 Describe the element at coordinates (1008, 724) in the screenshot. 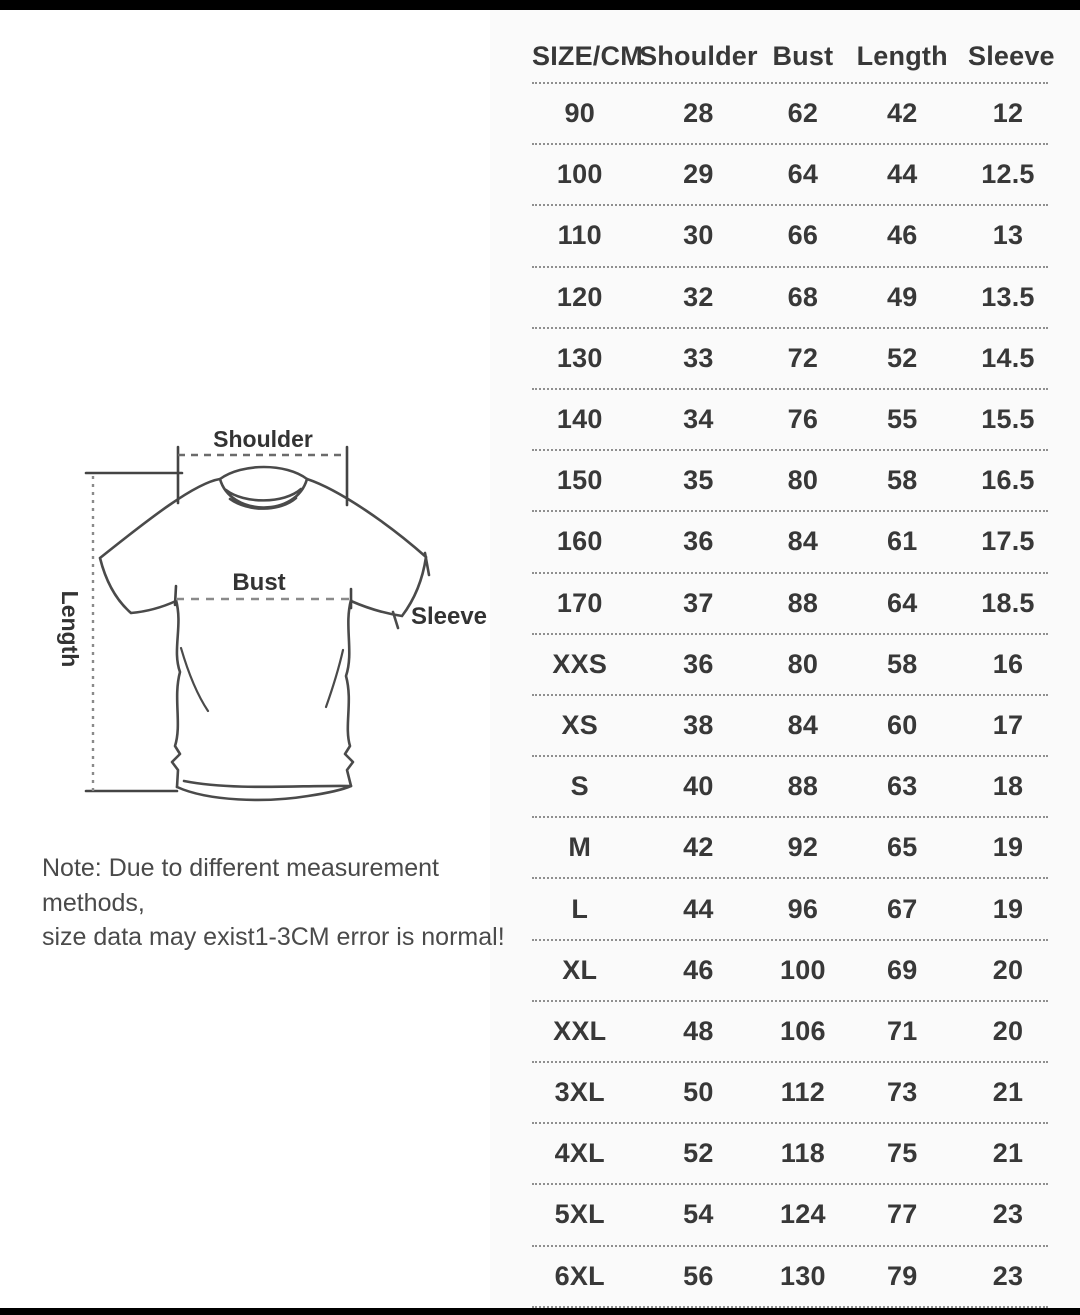

I see `table-cell: 17` at that location.